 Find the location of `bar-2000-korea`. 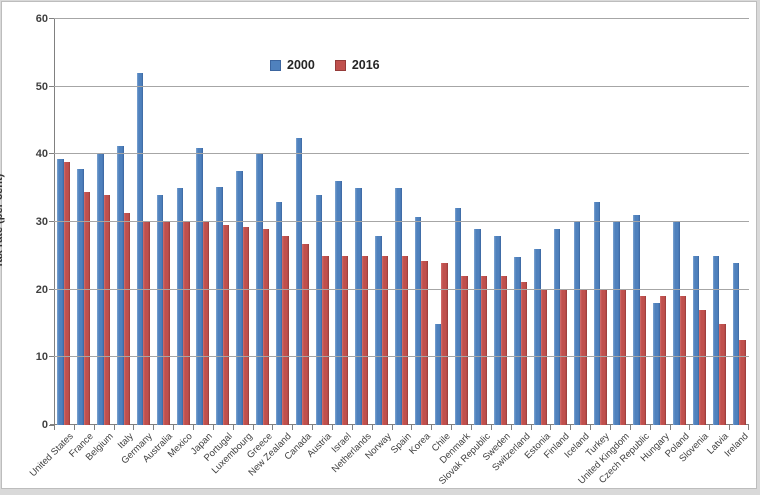

bar-2000-korea is located at coordinates (418, 320).